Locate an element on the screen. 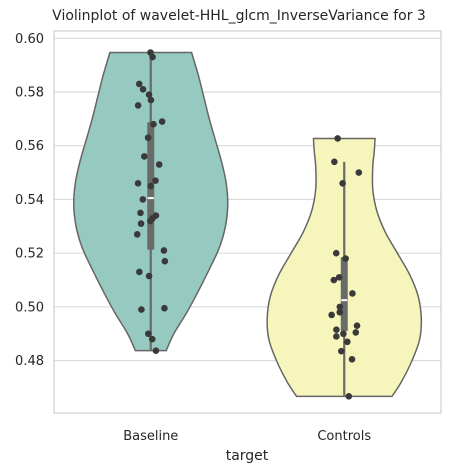  y-tick-label: 0.50 is located at coordinates (29, 307).